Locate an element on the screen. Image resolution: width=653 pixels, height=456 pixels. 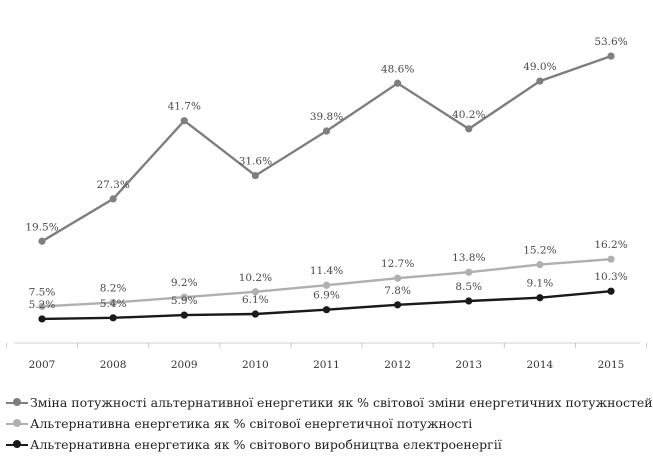
data-label: 5.2% is located at coordinates (42, 305).